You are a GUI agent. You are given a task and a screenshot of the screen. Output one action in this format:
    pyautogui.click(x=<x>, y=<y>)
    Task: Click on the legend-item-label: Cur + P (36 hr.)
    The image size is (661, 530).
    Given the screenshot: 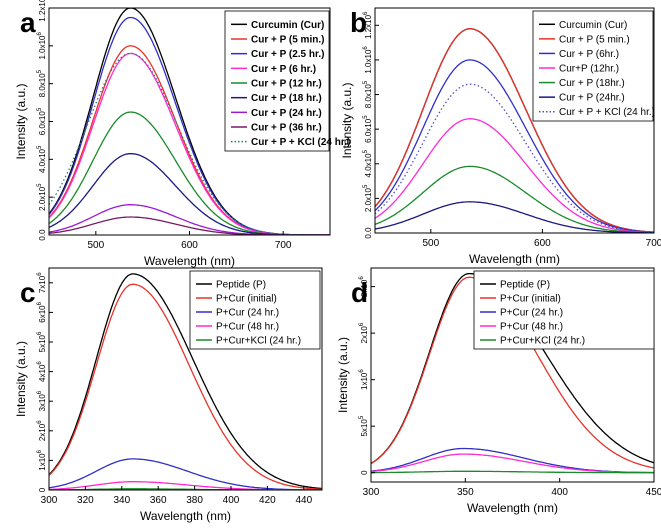 What is the action you would take?
    pyautogui.click(x=286, y=128)
    